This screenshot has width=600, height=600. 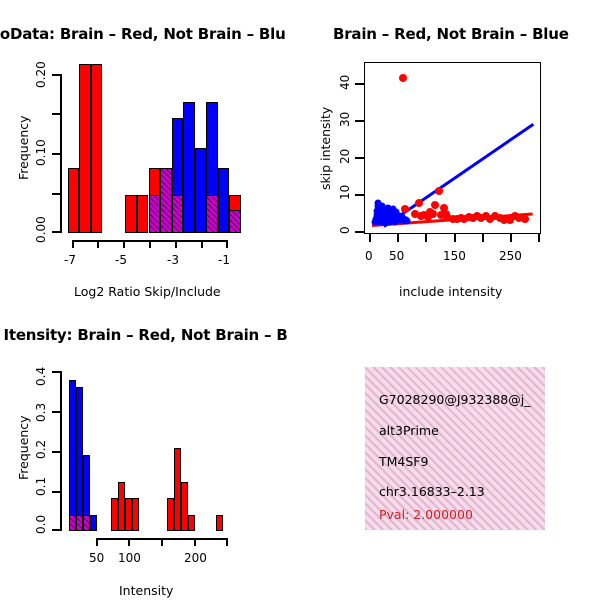 I want to click on annotation-probe-id: G7028290@J932388@j_, so click(x=455, y=399).